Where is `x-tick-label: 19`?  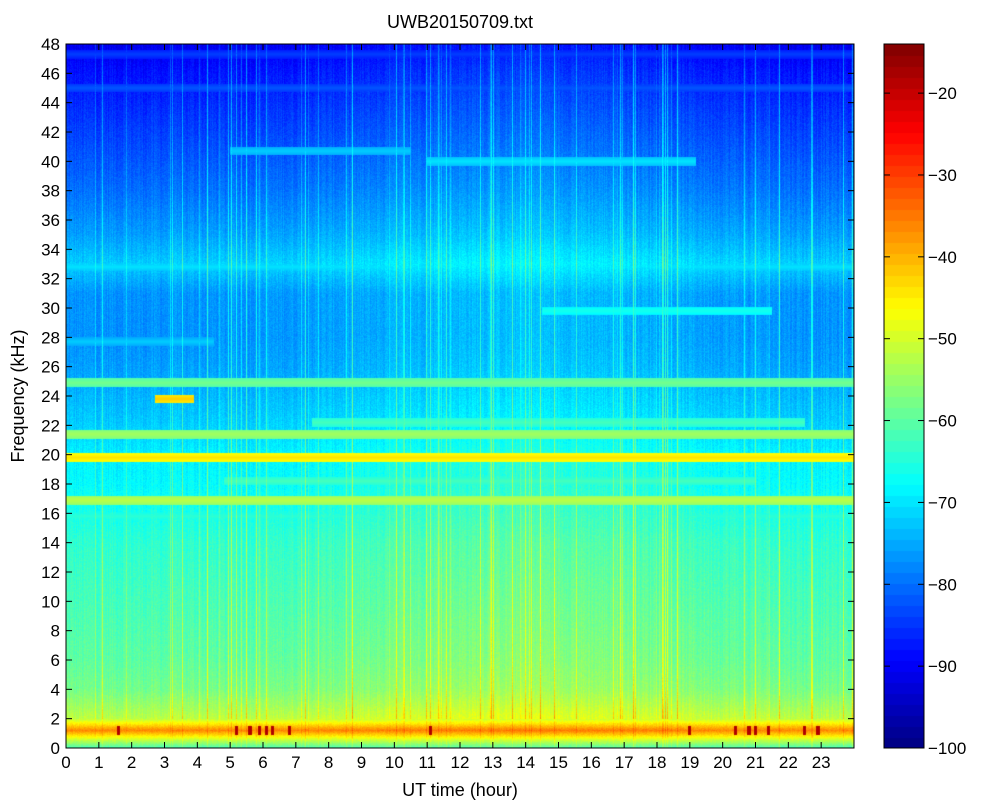
x-tick-label: 19 is located at coordinates (689, 762).